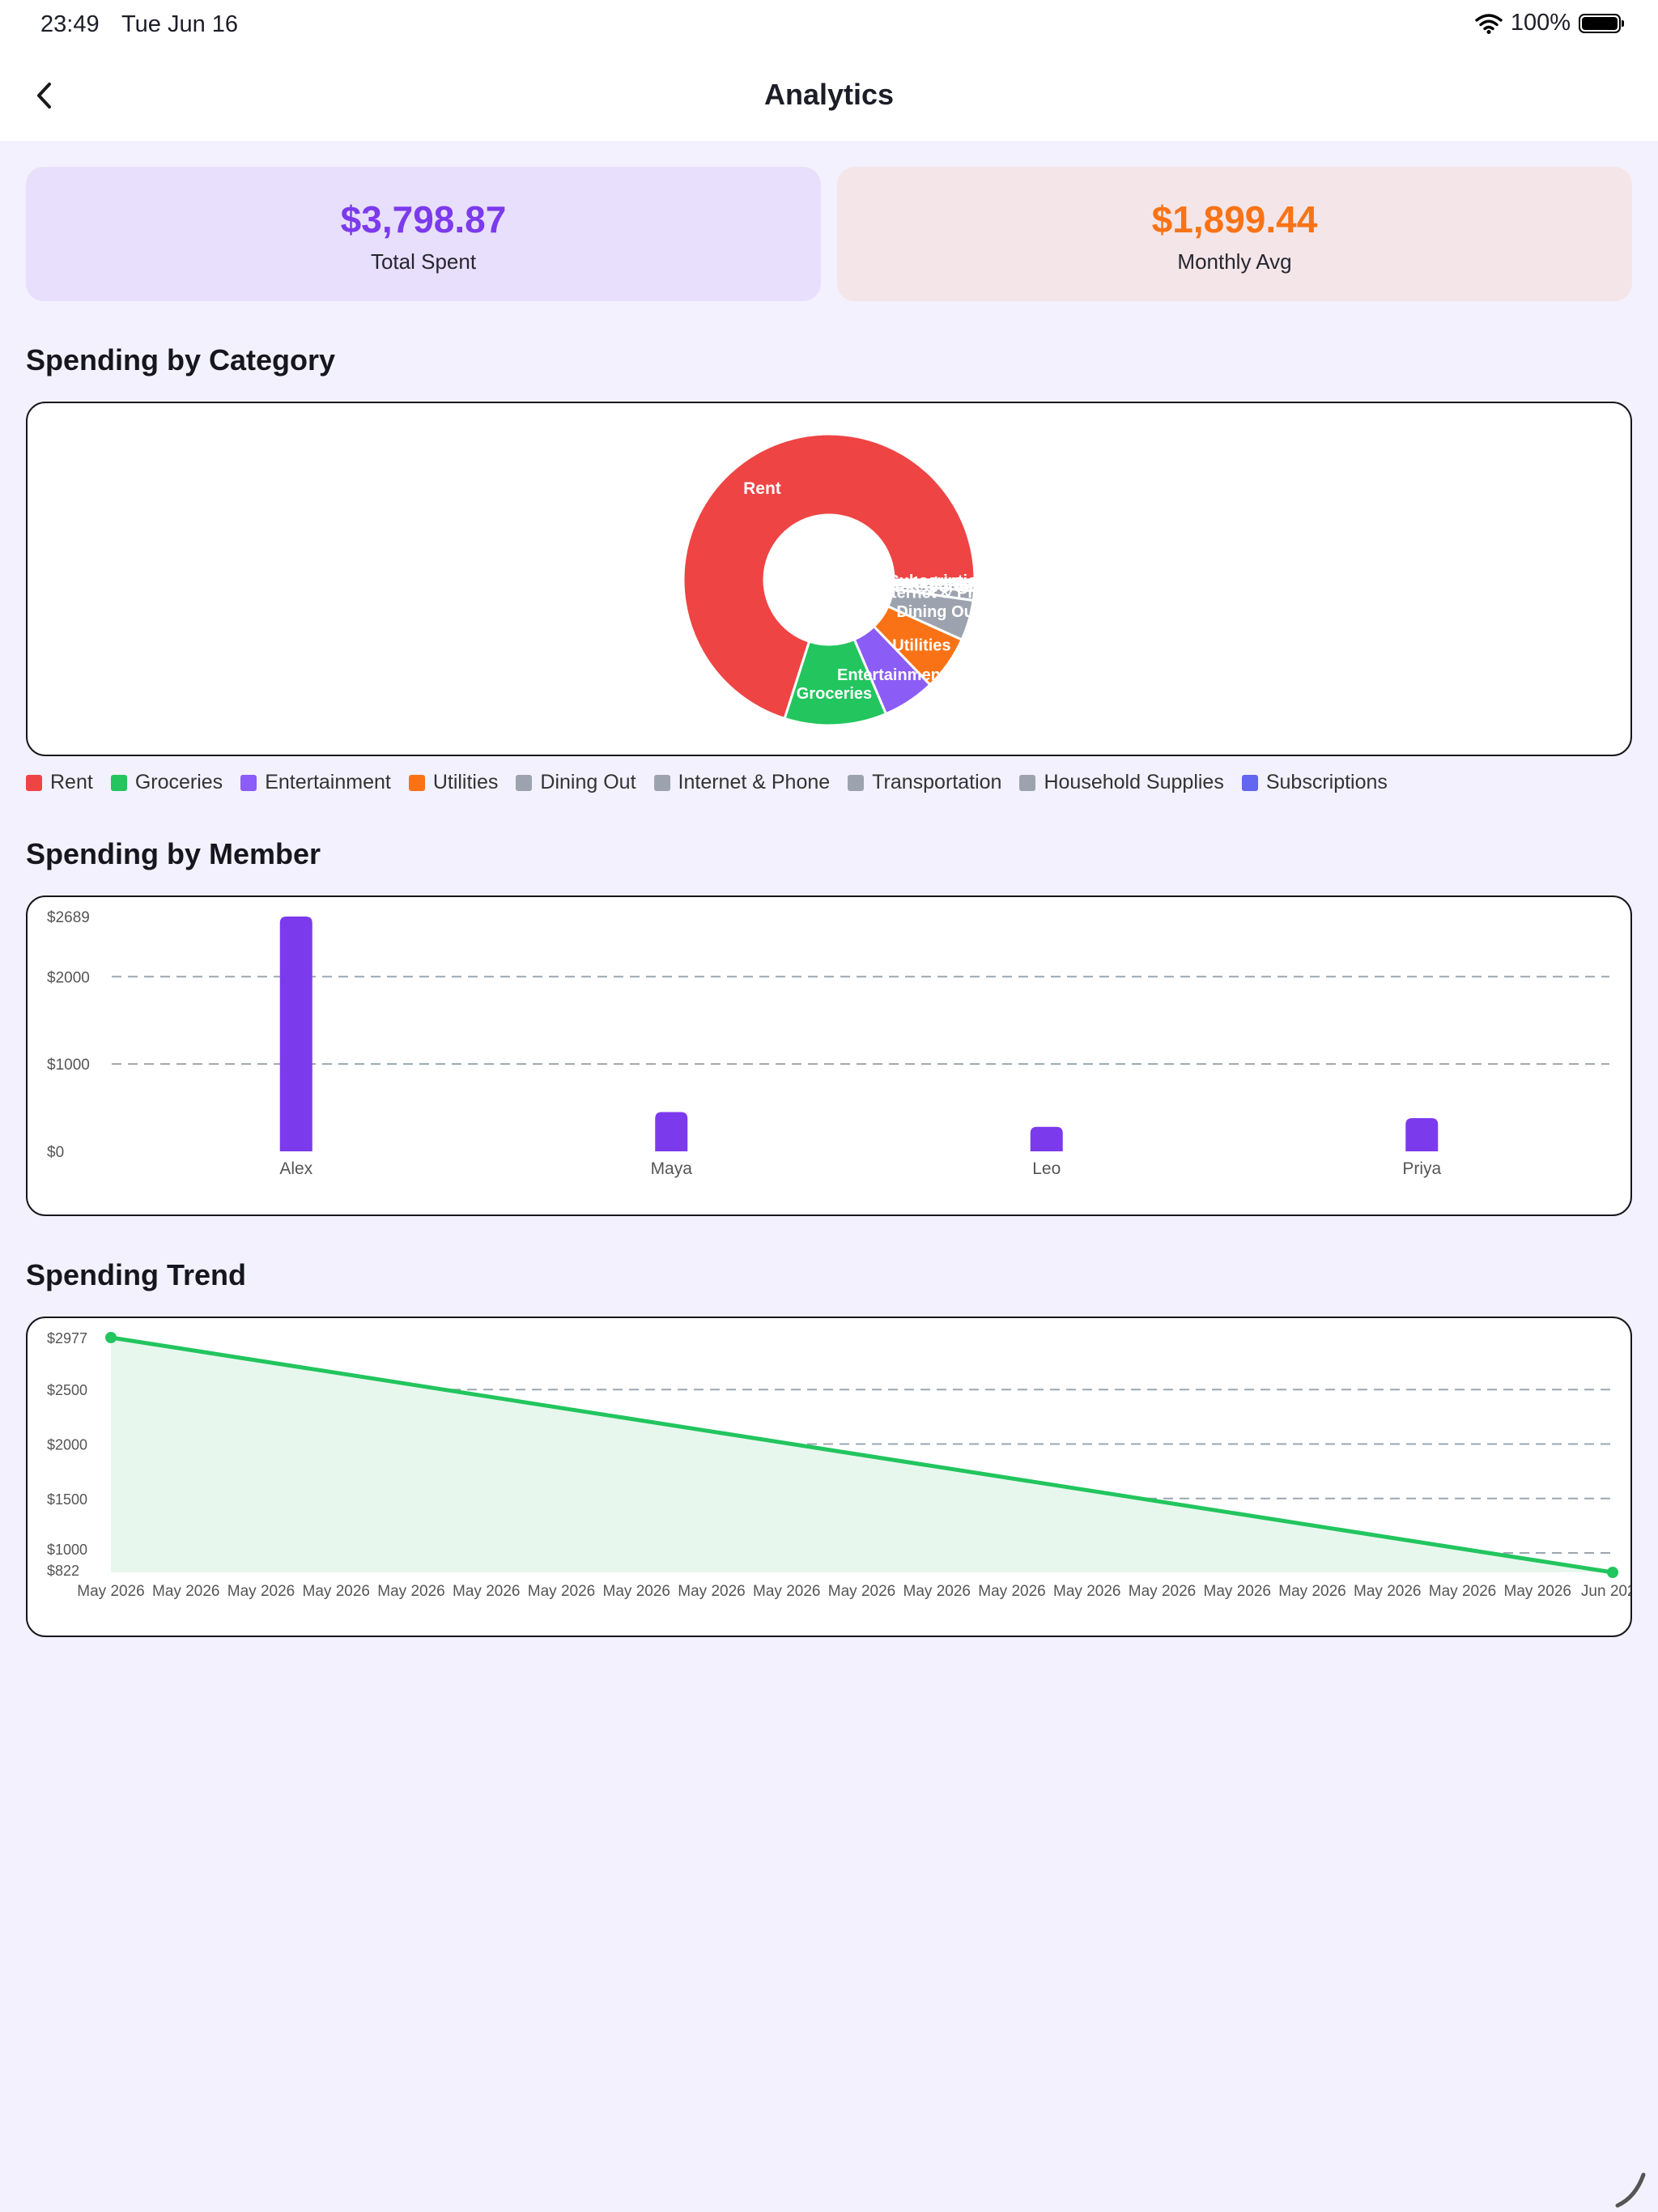 This screenshot has height=2212, width=1658. I want to click on x-tick-label: Priya, so click(1421, 1169).